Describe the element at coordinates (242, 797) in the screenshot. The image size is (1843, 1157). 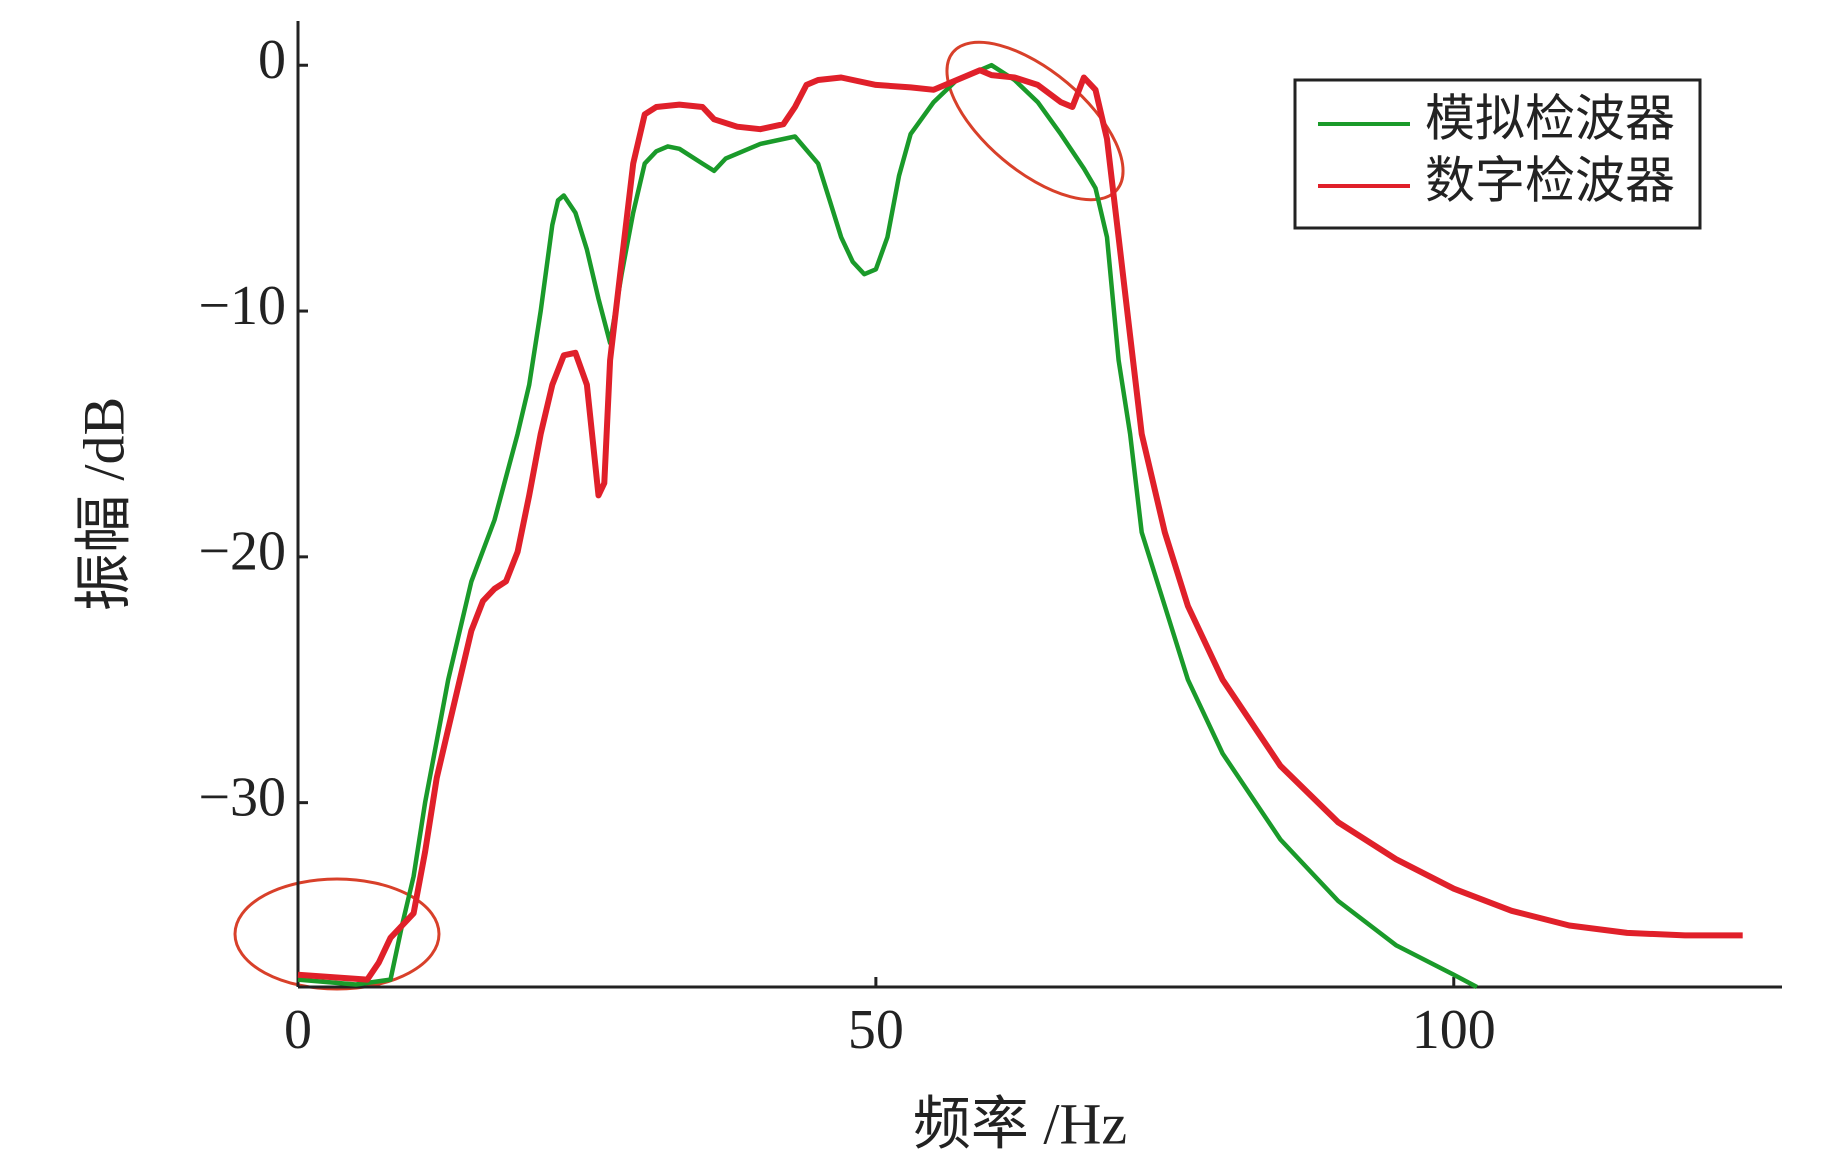
I see `y-tick-label: −30` at that location.